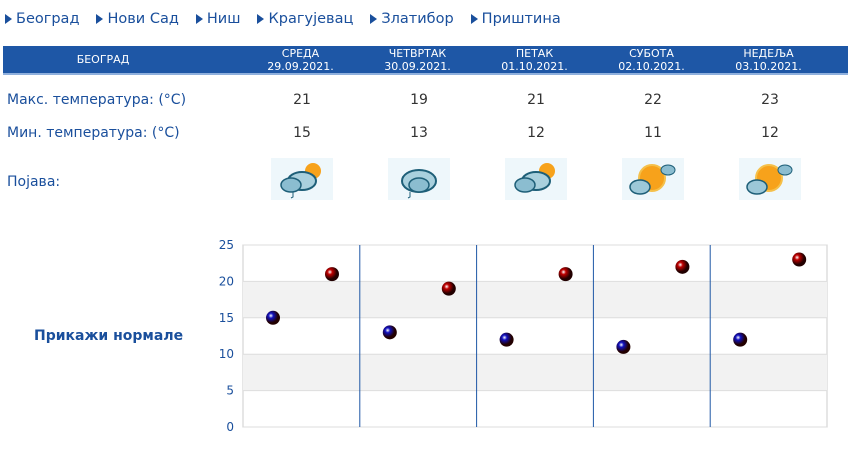 The image size is (850, 451). Describe the element at coordinates (226, 281) in the screenshot. I see `y-tick-label: 20` at that location.